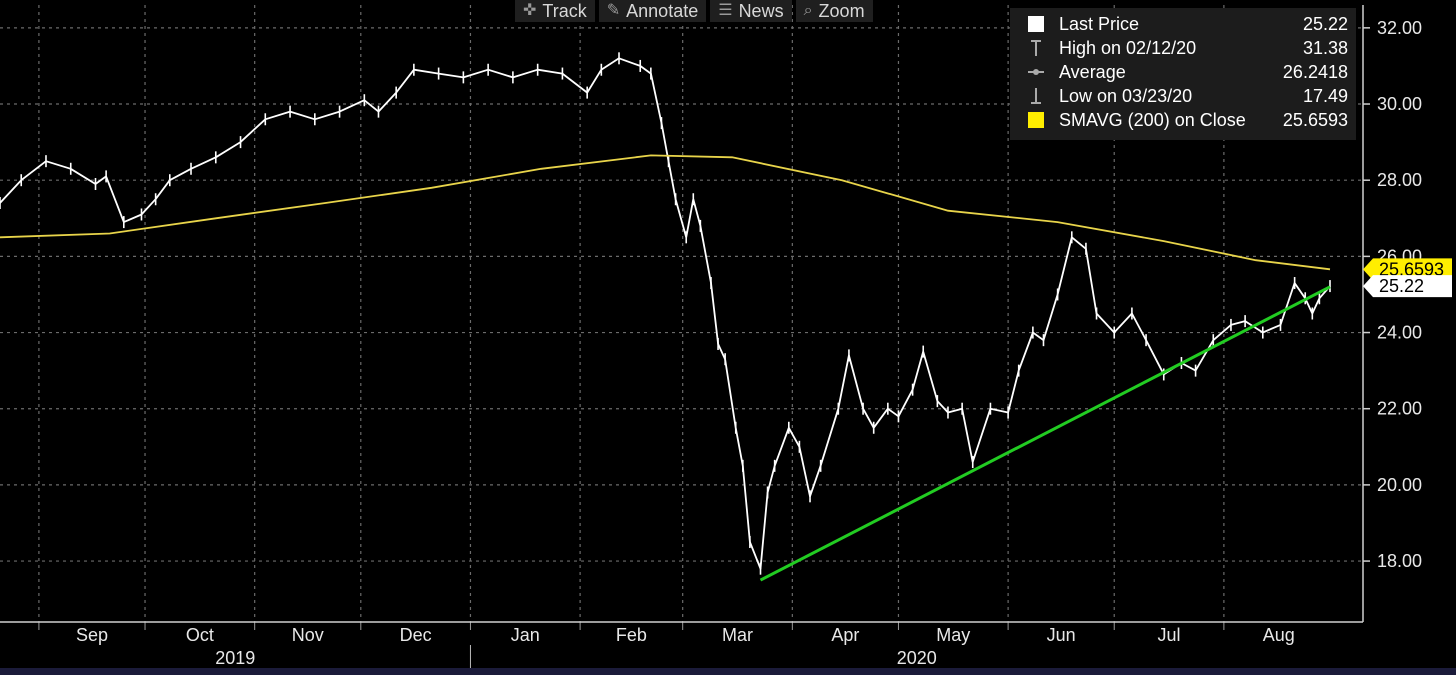 The image size is (1456, 675). Describe the element at coordinates (564, 11) in the screenshot. I see `track-label: Track` at that location.